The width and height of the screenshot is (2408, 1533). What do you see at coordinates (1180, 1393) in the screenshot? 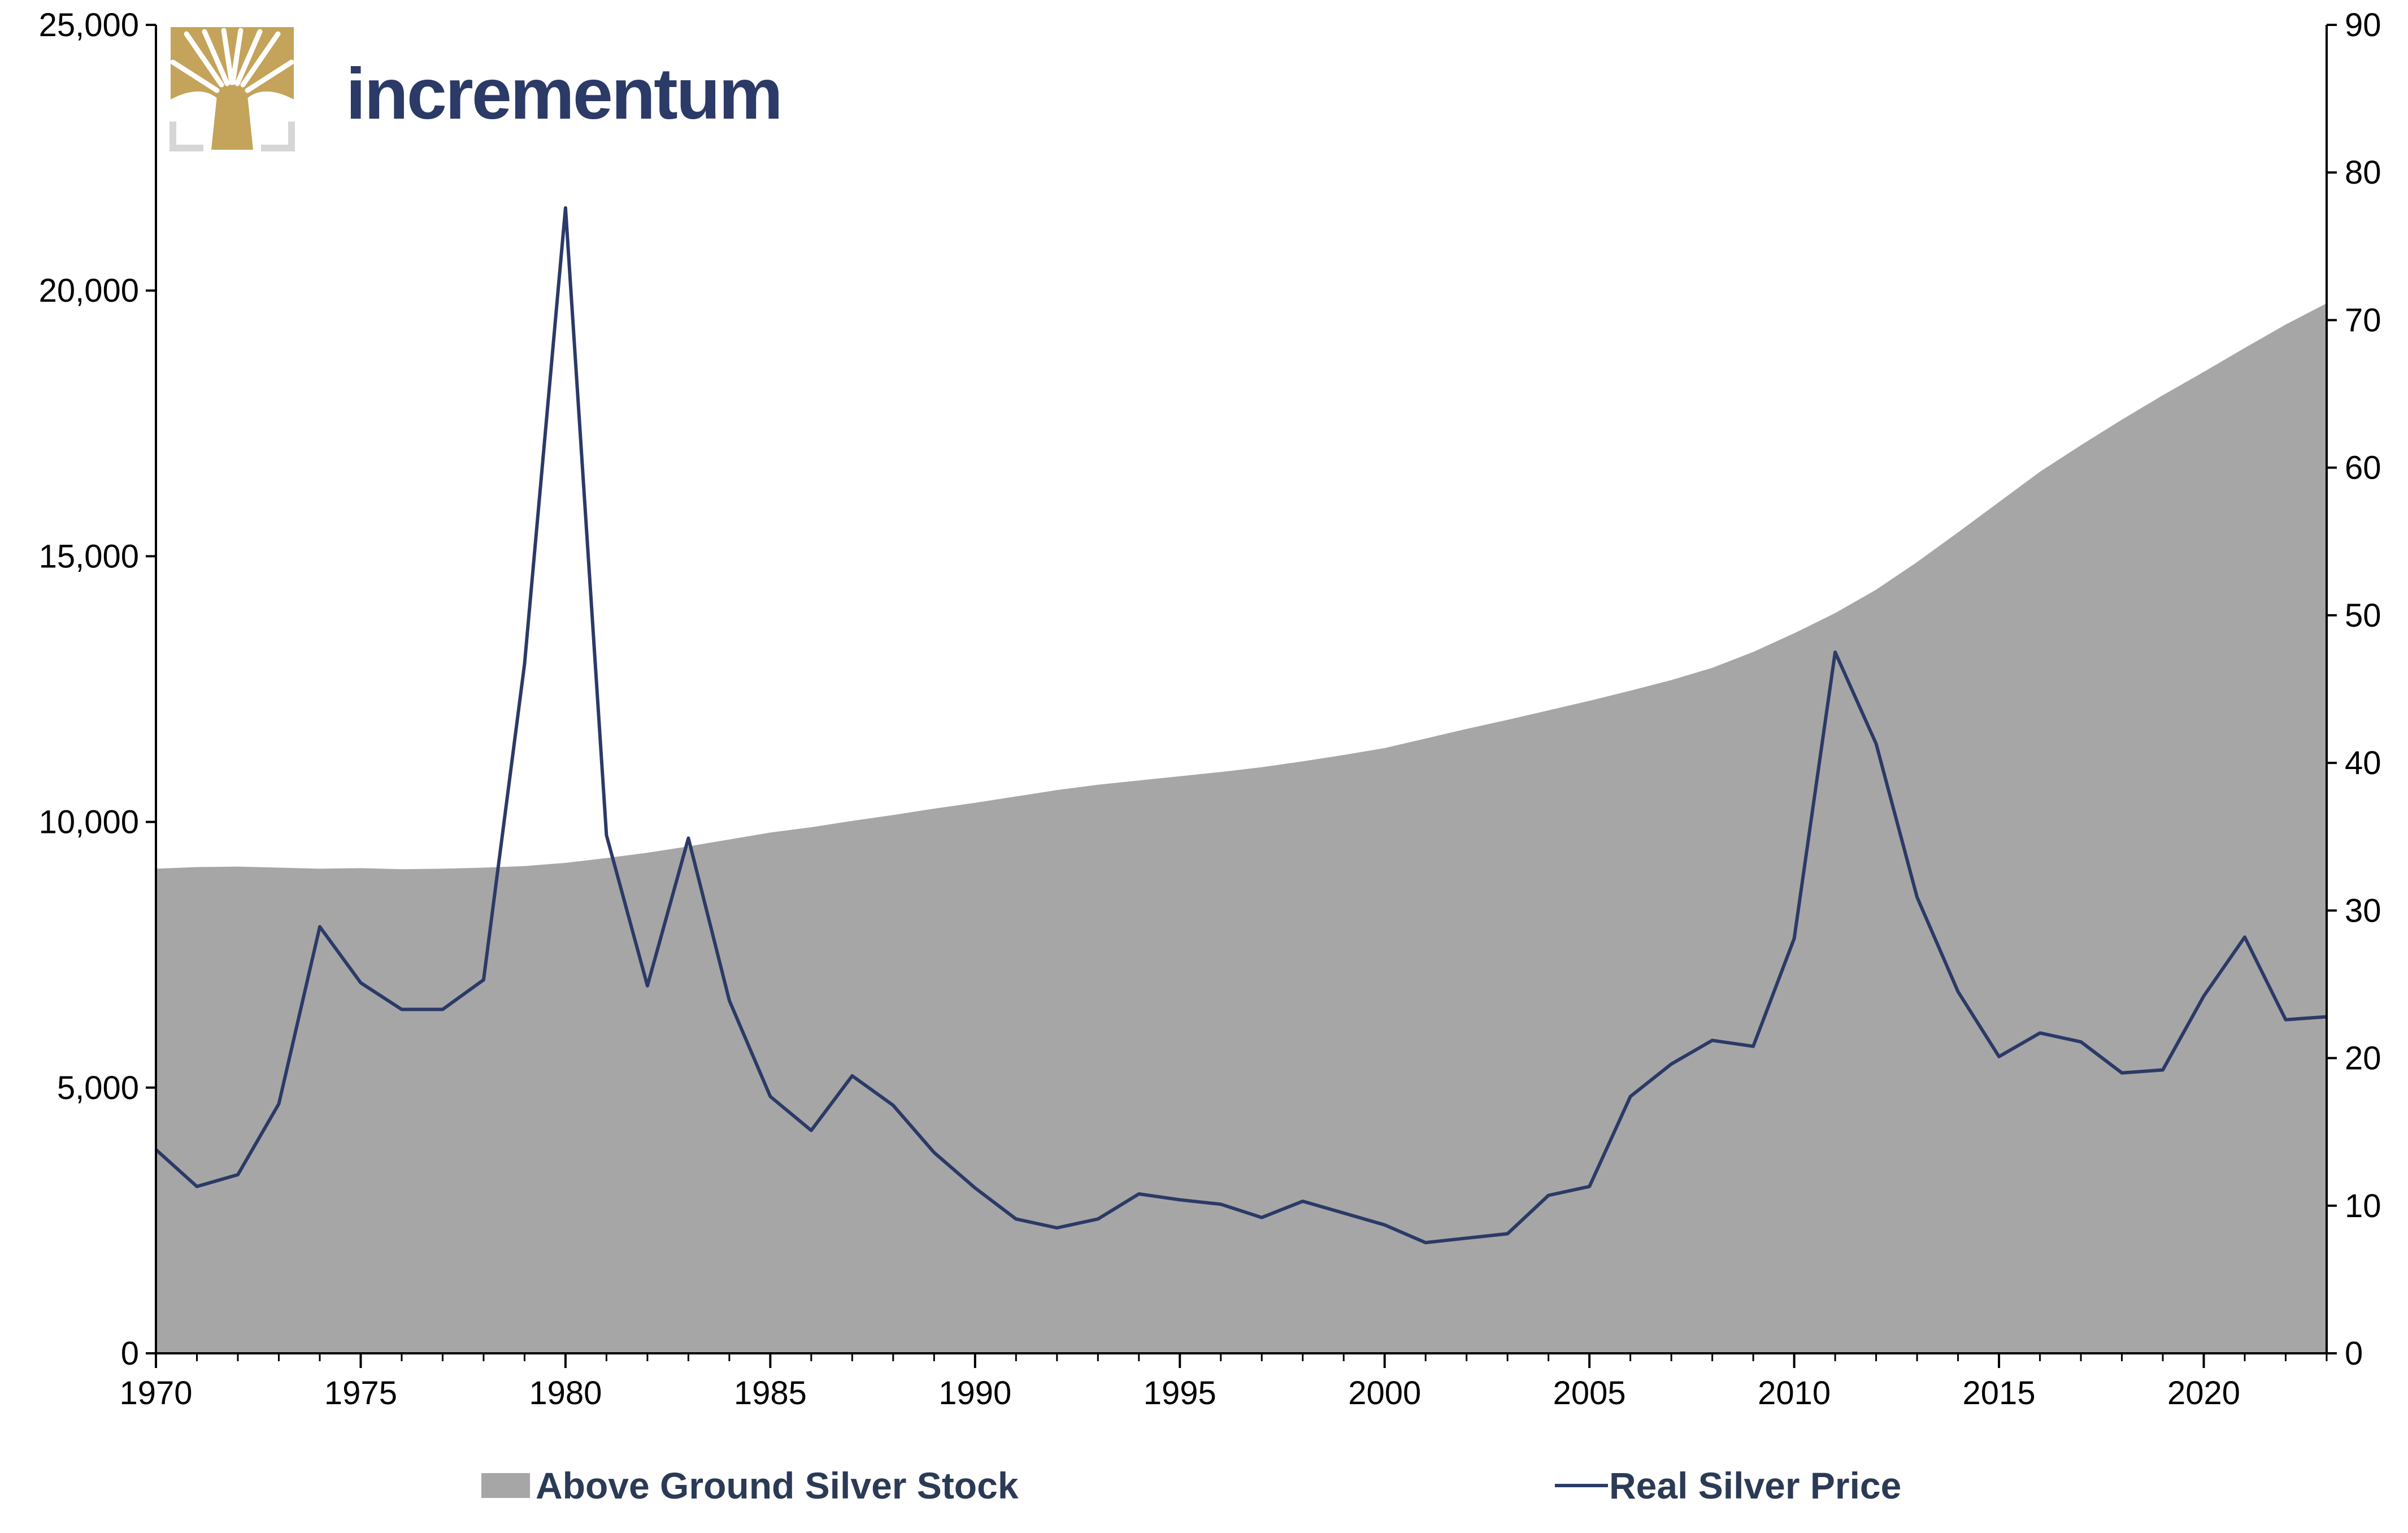
I see `x-tick-label: 1995` at bounding box center [1180, 1393].